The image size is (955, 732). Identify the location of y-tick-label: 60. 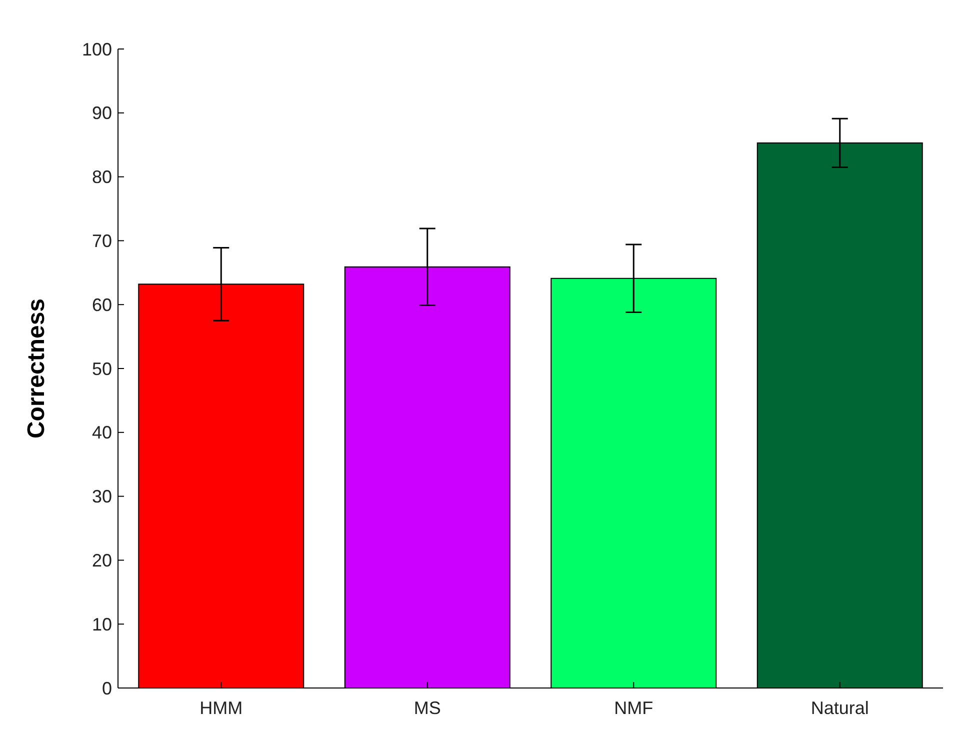
(102, 304).